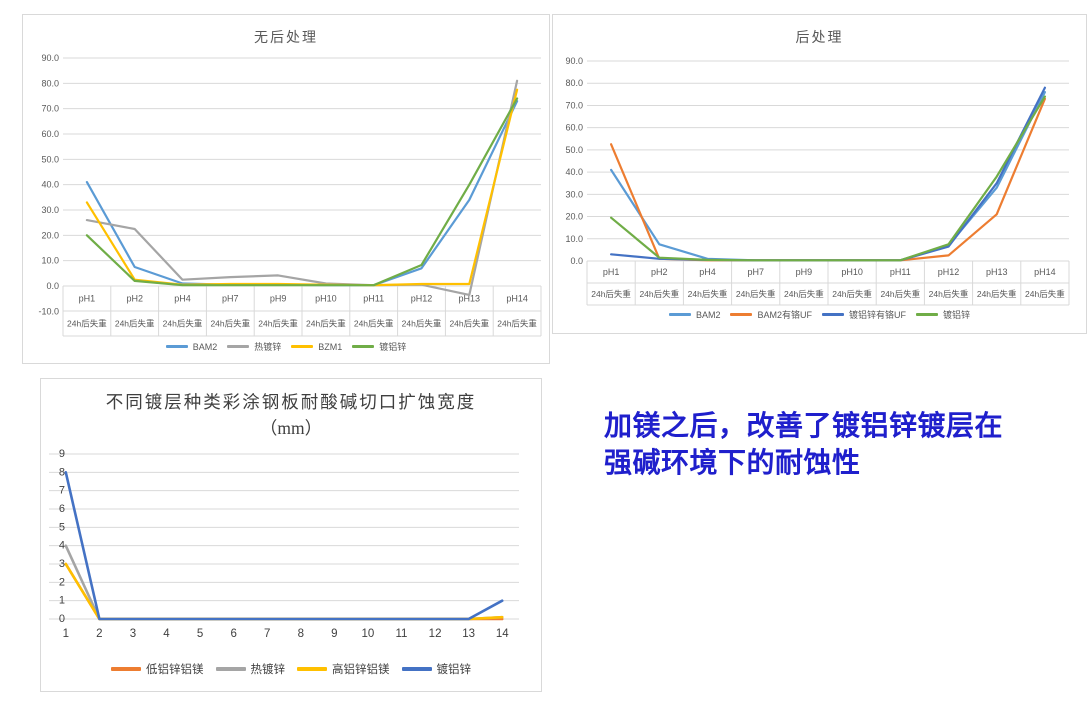  I want to click on y-axis-tick: 5, so click(62, 527).